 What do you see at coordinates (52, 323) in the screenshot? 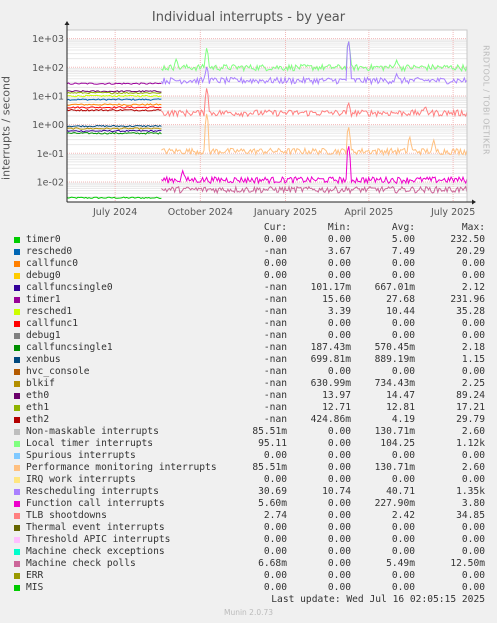
I see `legend-series-name: callfunc1` at bounding box center [52, 323].